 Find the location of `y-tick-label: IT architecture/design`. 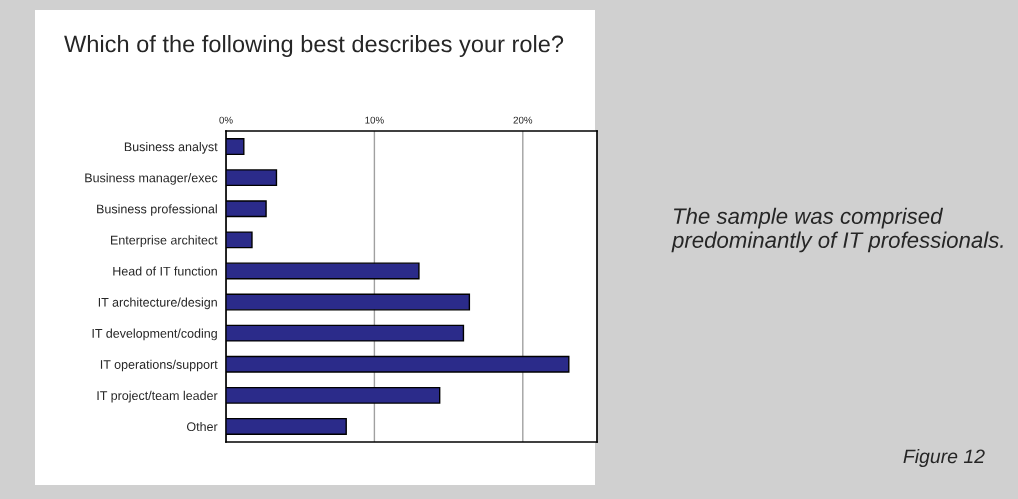

y-tick-label: IT architecture/design is located at coordinates (157, 303).